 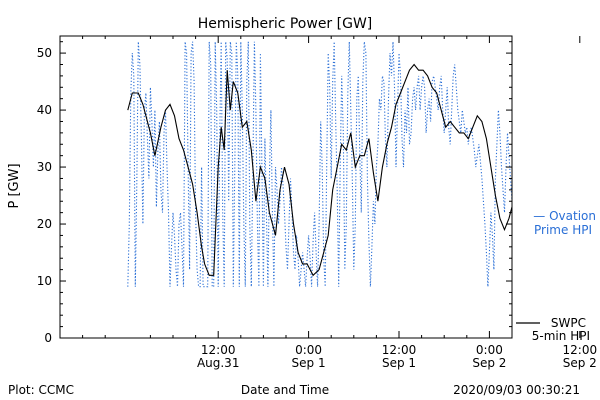 What do you see at coordinates (14, 185) in the screenshot?
I see `y-axis-label: P [GW]` at bounding box center [14, 185].